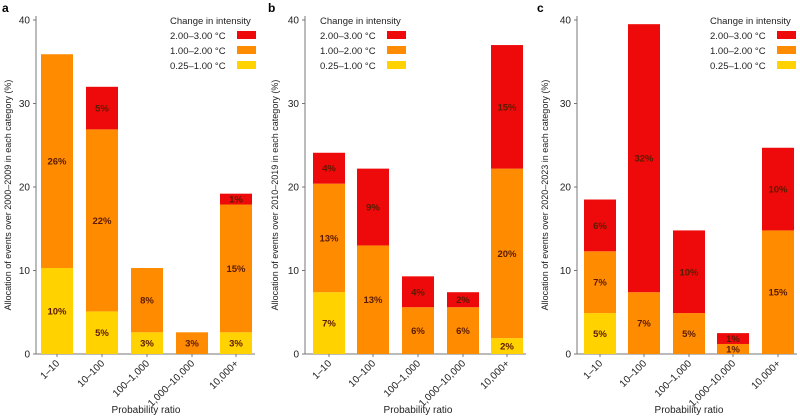 The width and height of the screenshot is (800, 419). I want to click on data-label: 22%, so click(102, 221).